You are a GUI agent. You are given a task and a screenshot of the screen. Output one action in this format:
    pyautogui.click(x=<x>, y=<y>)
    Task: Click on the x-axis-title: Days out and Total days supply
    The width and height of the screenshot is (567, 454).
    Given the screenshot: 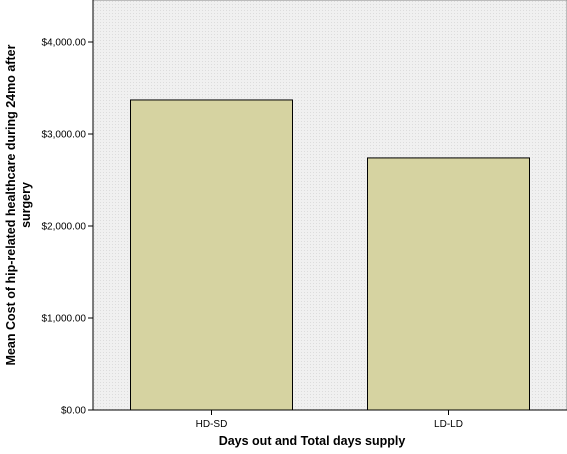 What is the action you would take?
    pyautogui.click(x=312, y=441)
    